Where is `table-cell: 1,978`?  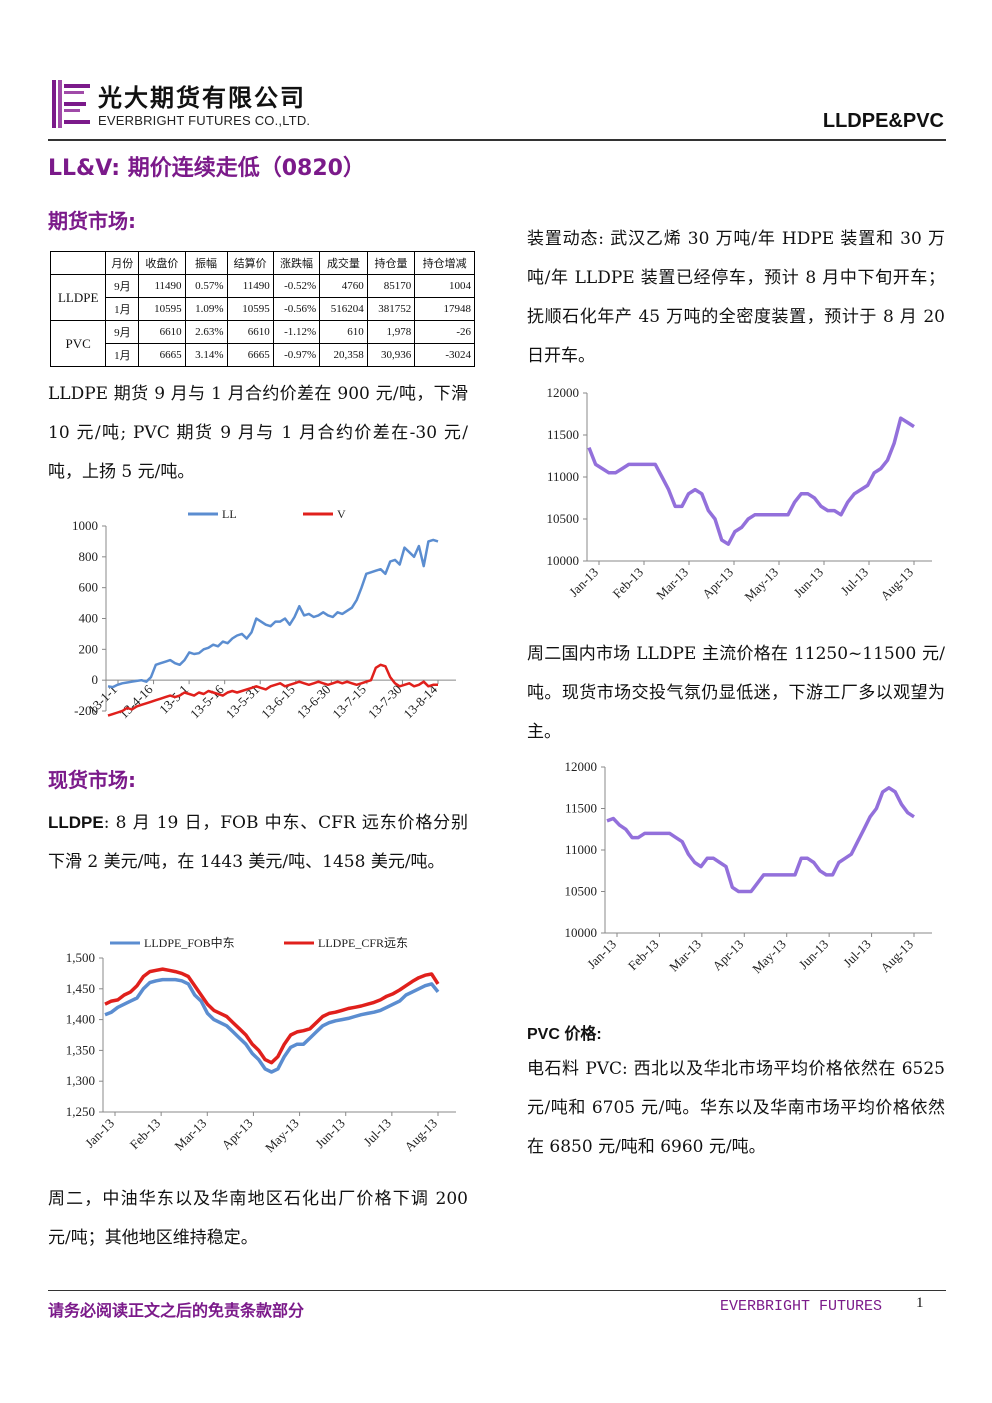
table-cell: 1,978 is located at coordinates (391, 332).